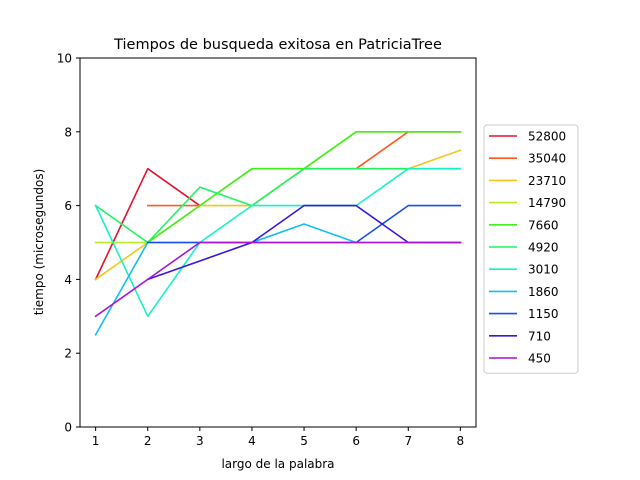  Describe the element at coordinates (278, 437) in the screenshot. I see `x-axis: 1 2 3 4 5 6 7 8` at that location.